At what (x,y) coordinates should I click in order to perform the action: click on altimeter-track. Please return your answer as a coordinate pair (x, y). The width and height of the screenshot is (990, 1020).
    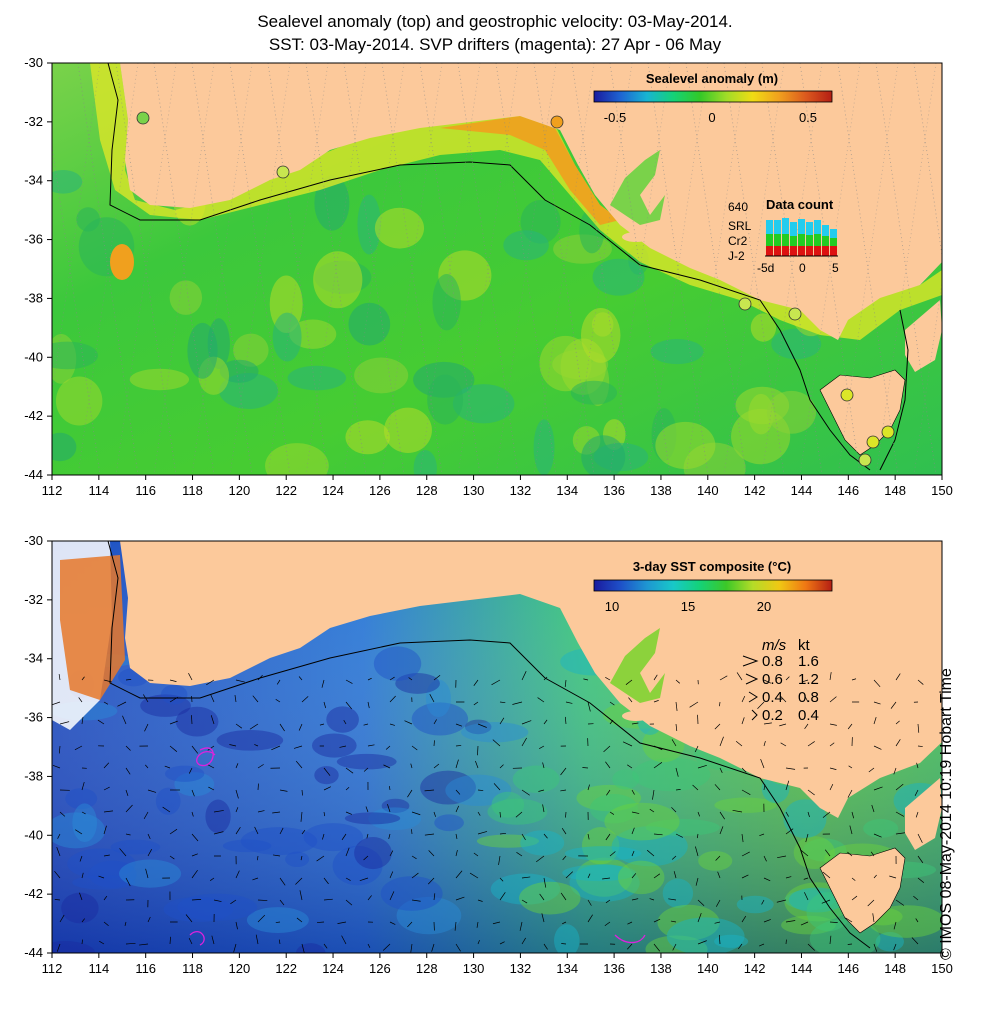
    Looking at the image, I should click on (678, 269).